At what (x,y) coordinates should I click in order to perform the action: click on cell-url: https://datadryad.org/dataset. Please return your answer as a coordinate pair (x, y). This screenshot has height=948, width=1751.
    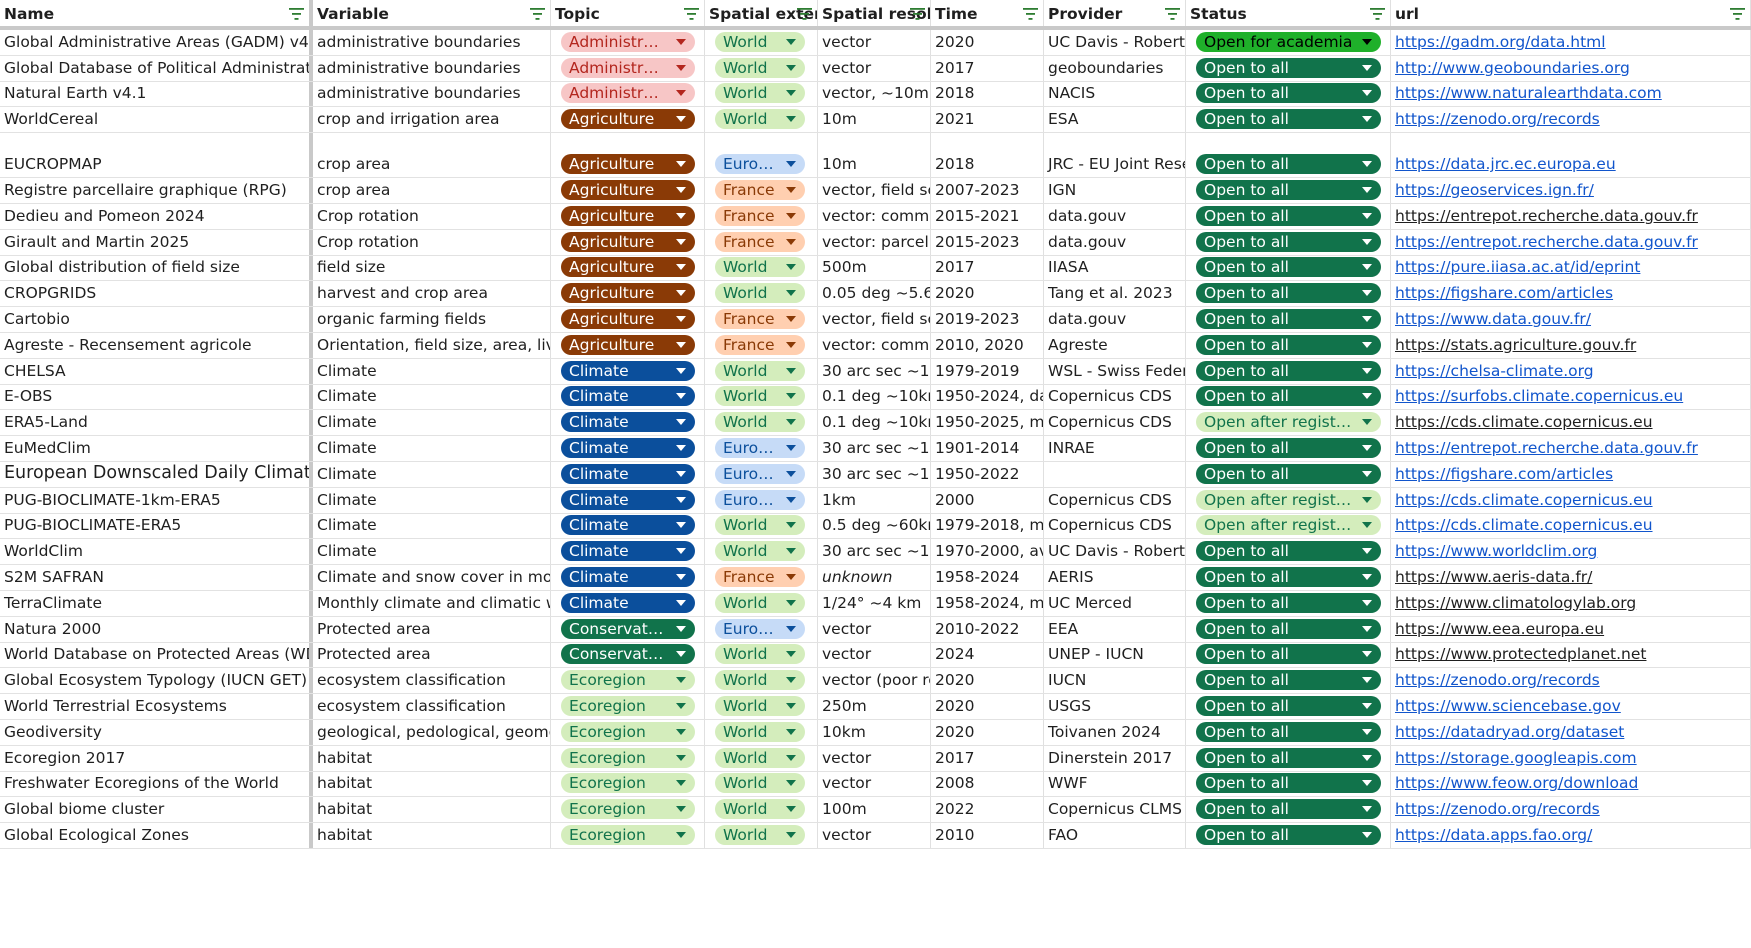
    Looking at the image, I should click on (1571, 732).